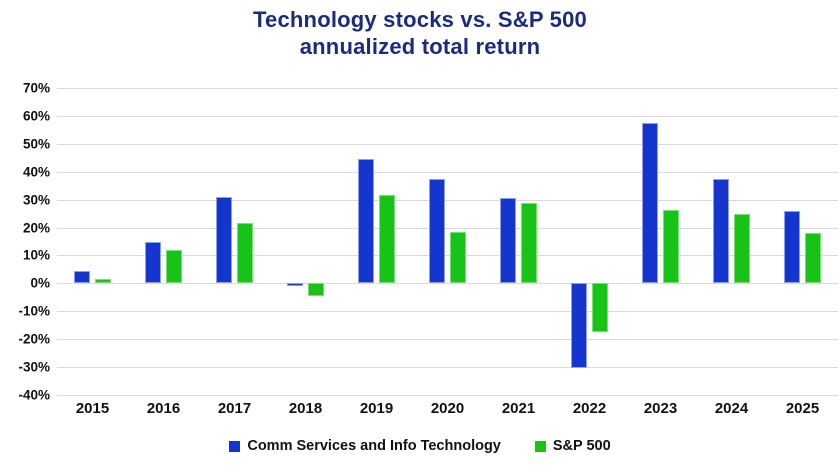  I want to click on bar-2022-sp500, so click(600, 308).